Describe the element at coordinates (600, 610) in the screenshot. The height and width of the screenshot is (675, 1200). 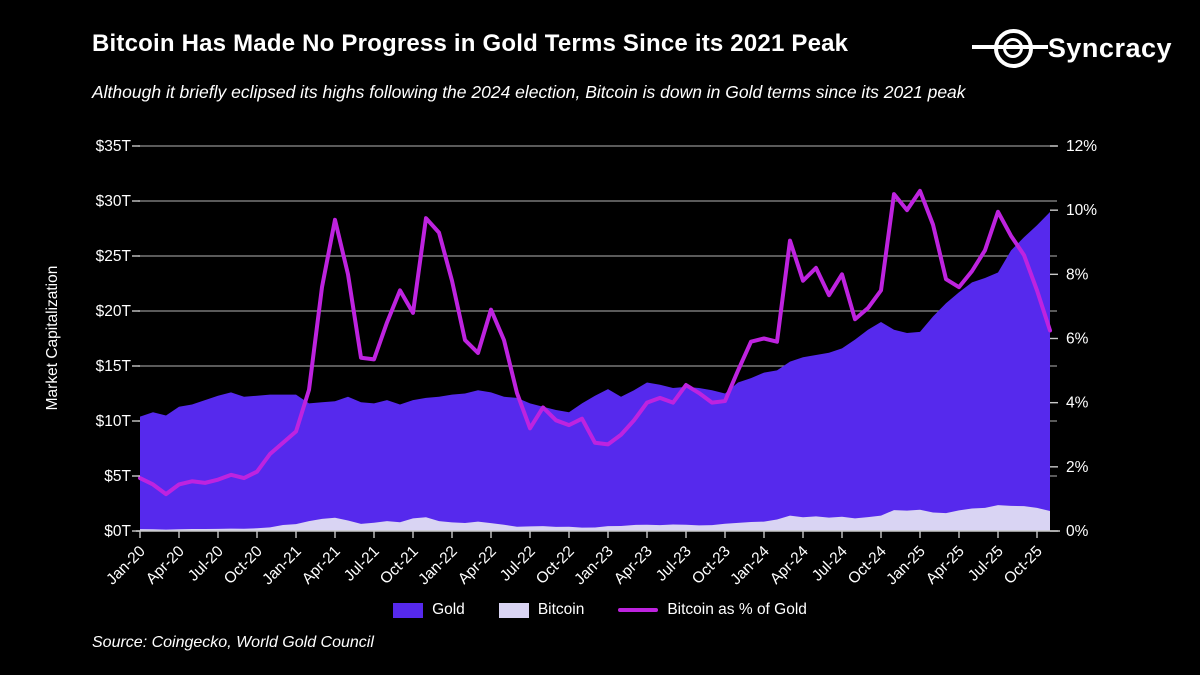
I see `chart-legend: Gold Bitcoin Bitcoin as % of Gold` at that location.